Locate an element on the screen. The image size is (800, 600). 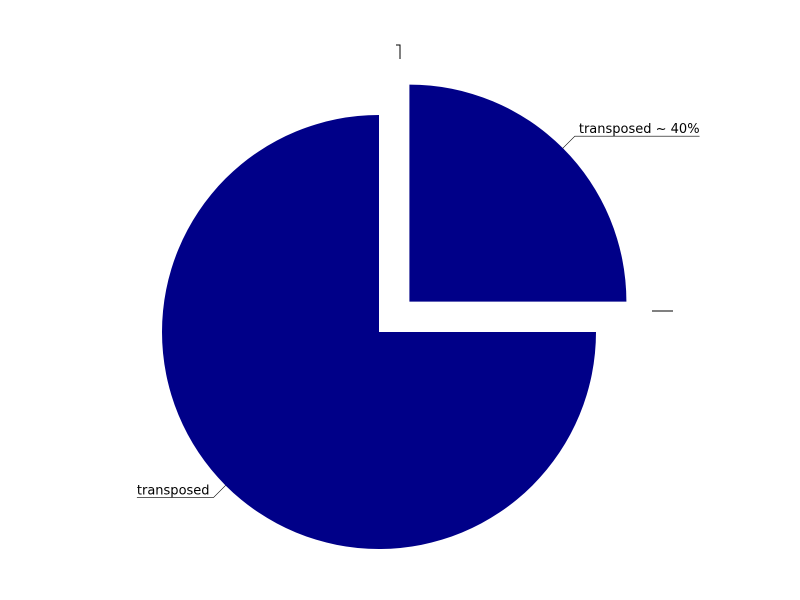
pie-slice-label-1: transposed is located at coordinates (173, 490).